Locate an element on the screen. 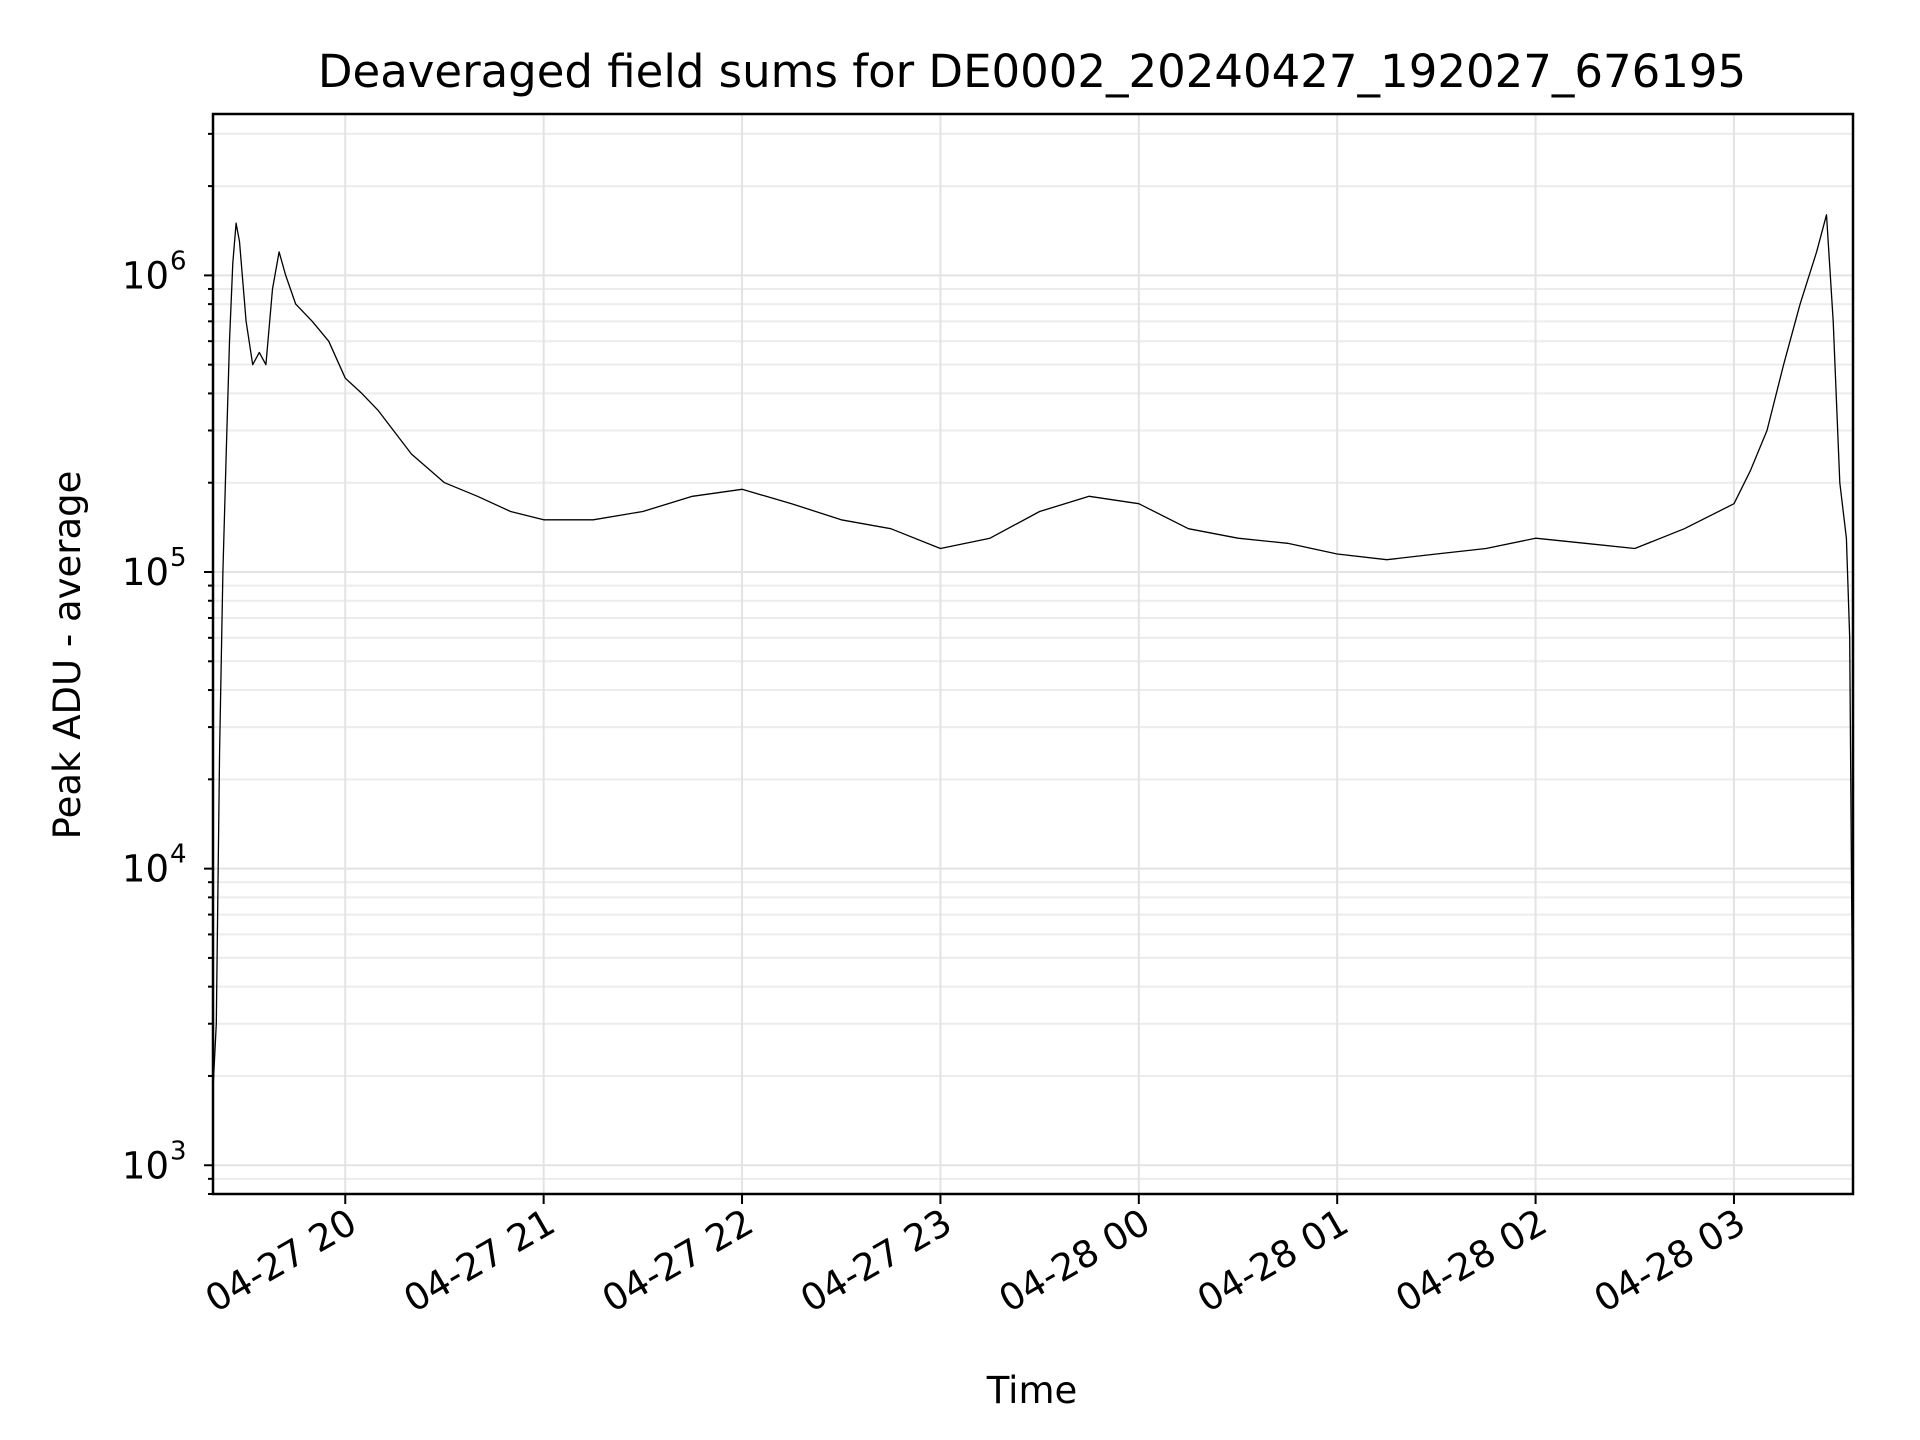 This screenshot has height=1440, width=1920. x-axis-label: Time is located at coordinates (1032, 1390).